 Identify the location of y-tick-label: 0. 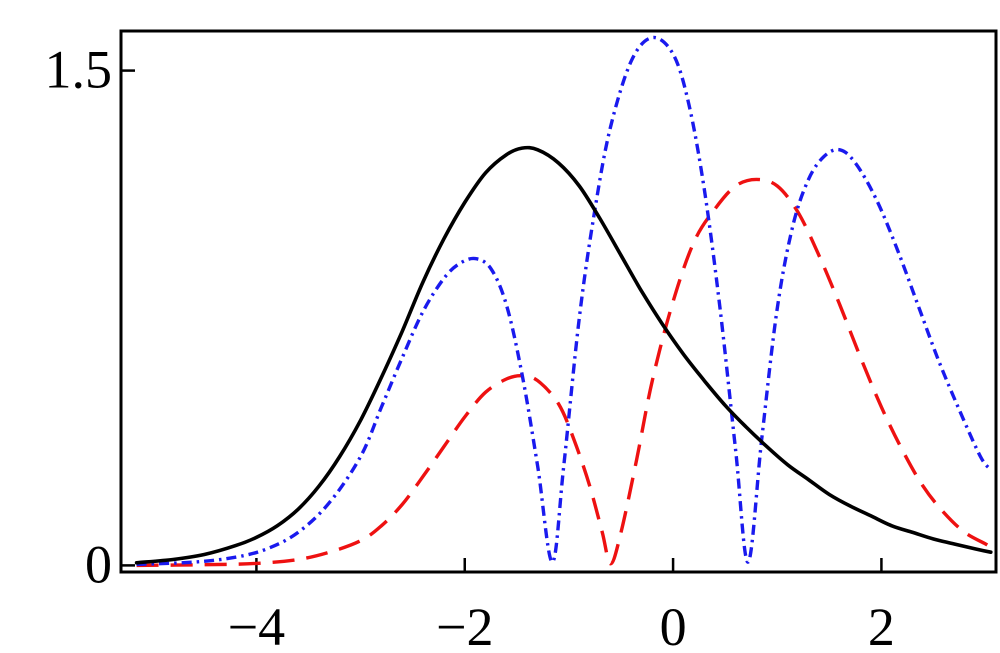
(98, 564).